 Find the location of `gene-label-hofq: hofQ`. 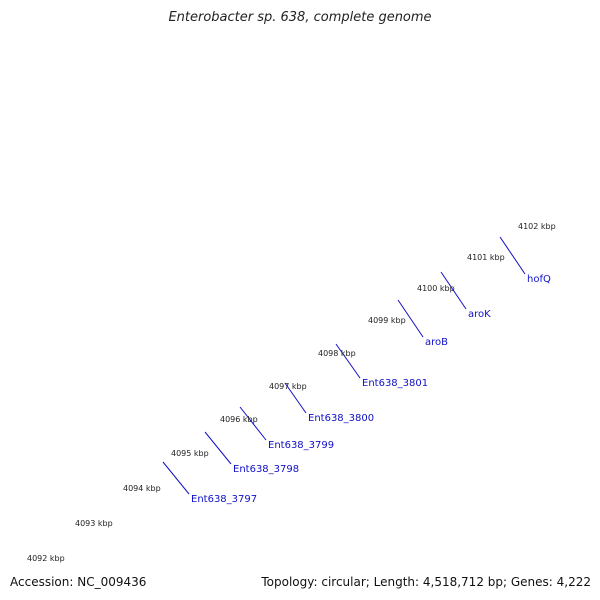

gene-label-hofq: hofQ is located at coordinates (539, 279).